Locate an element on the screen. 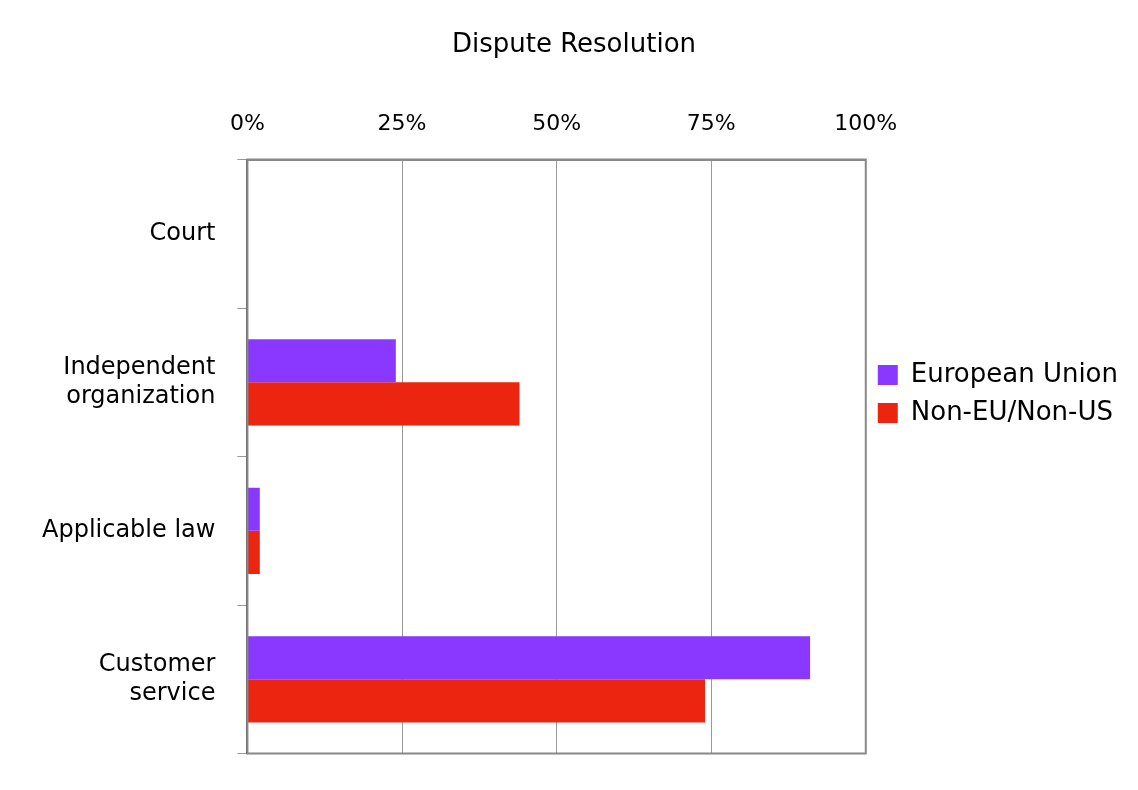 The height and width of the screenshot is (790, 1138). x-tick-label: 75% is located at coordinates (711, 123).